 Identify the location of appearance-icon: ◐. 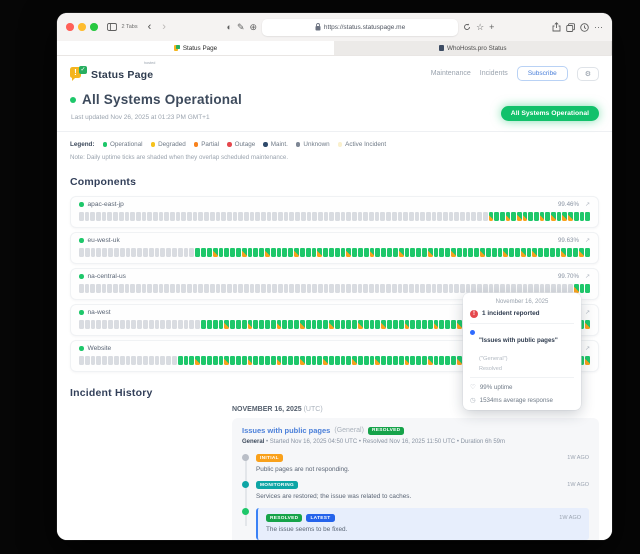
(229, 26).